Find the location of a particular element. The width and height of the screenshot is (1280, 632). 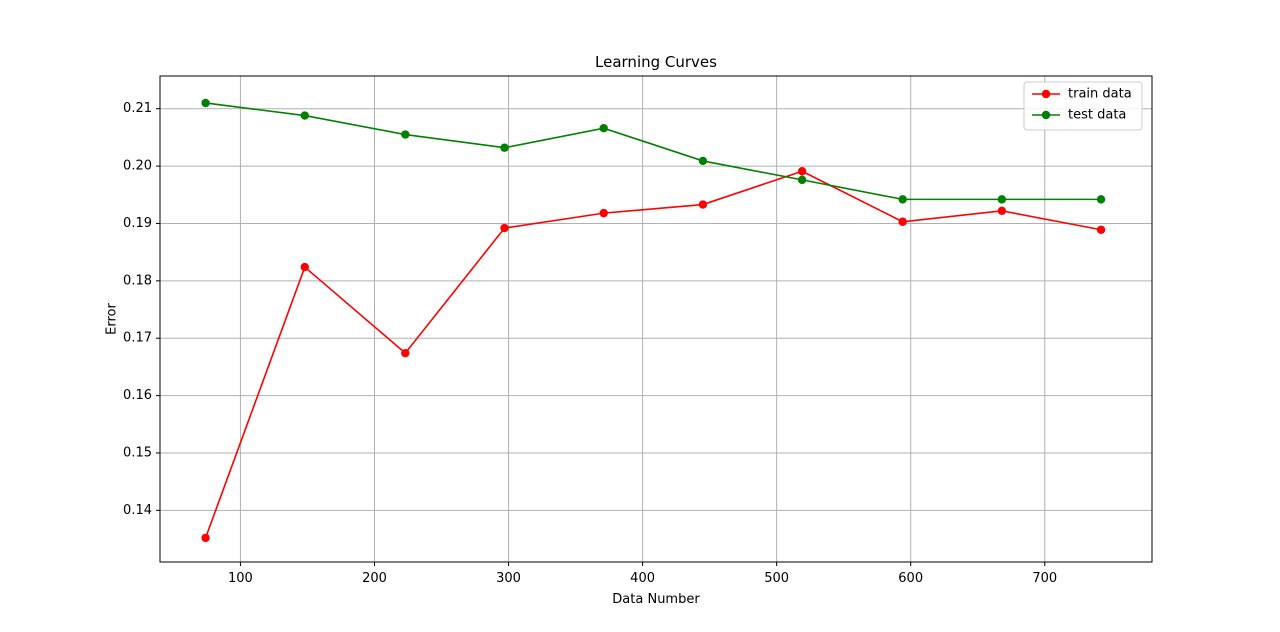

x-tick-label: 500 is located at coordinates (776, 578).